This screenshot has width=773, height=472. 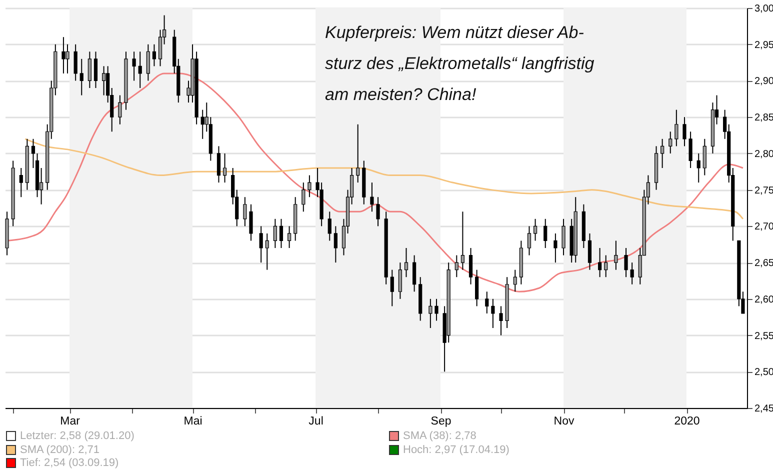 I want to click on text: Letzter: 2,58 (29.01.20), so click(x=77, y=436).